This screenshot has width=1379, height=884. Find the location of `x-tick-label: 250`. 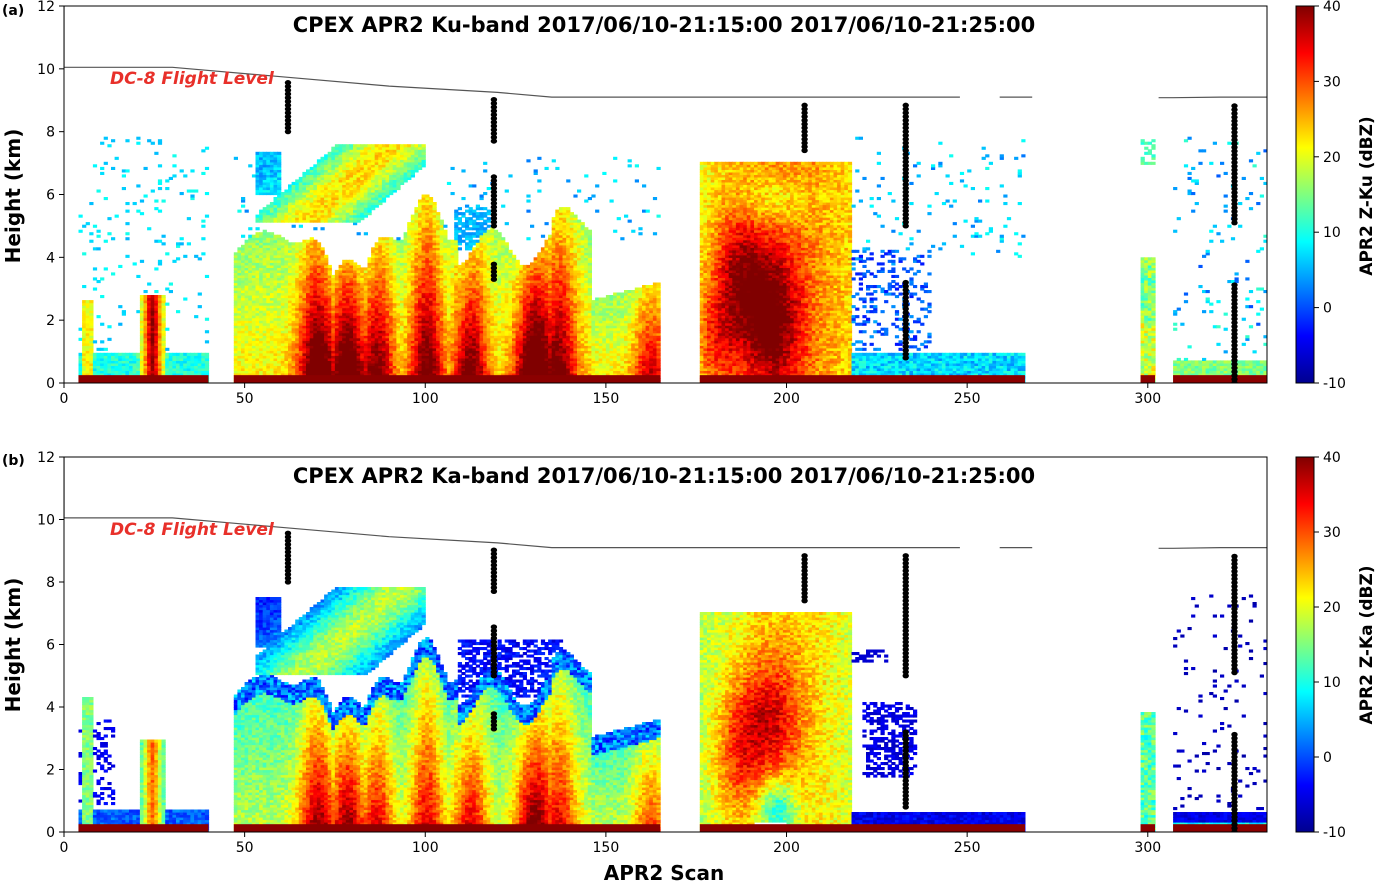

x-tick-label: 250 is located at coordinates (967, 399).